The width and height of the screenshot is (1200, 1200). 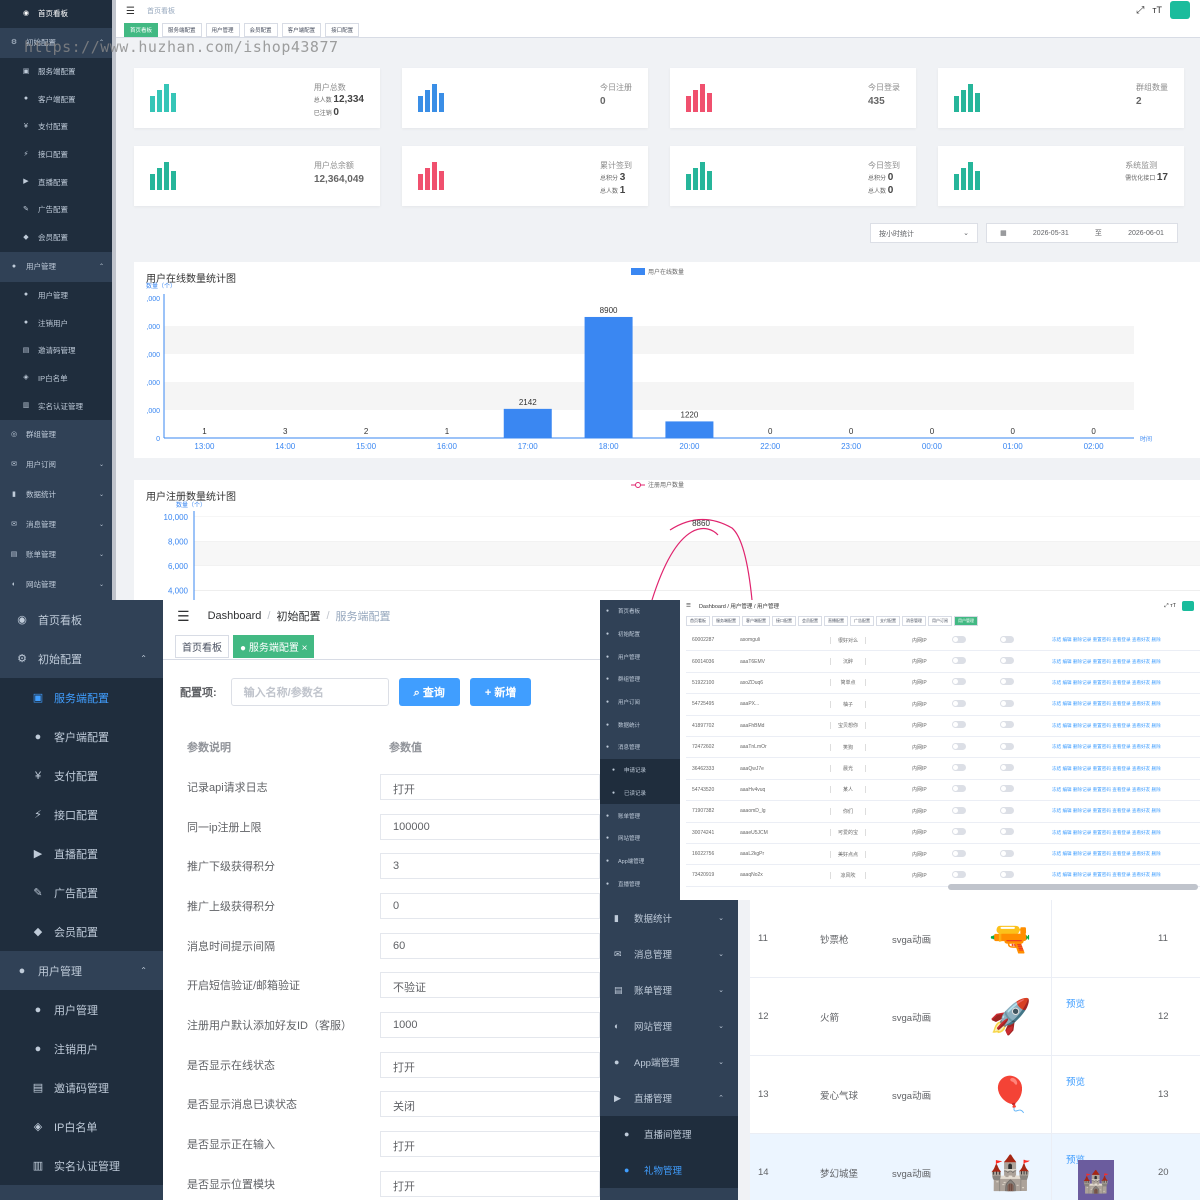 What do you see at coordinates (638, 485) in the screenshot?
I see `legend-marker` at bounding box center [638, 485].